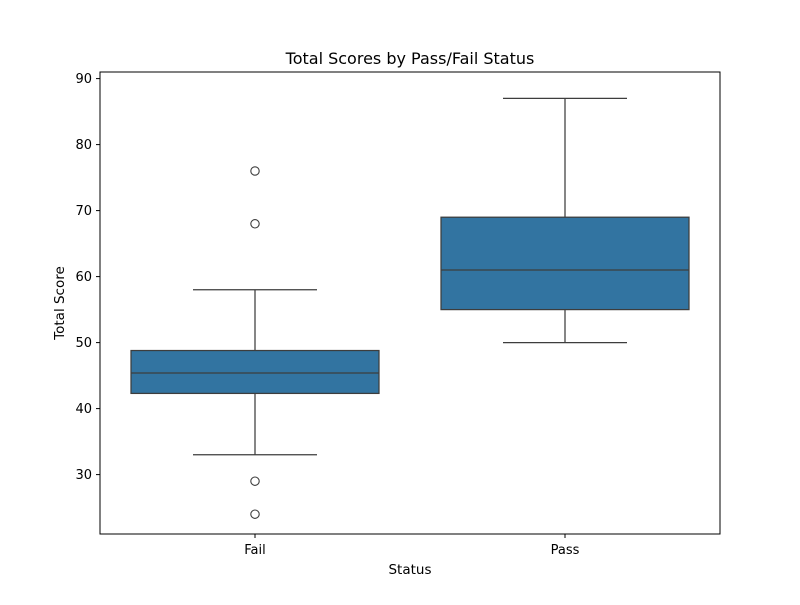 The height and width of the screenshot is (605, 800). I want to click on box-group-pass, so click(565, 220).